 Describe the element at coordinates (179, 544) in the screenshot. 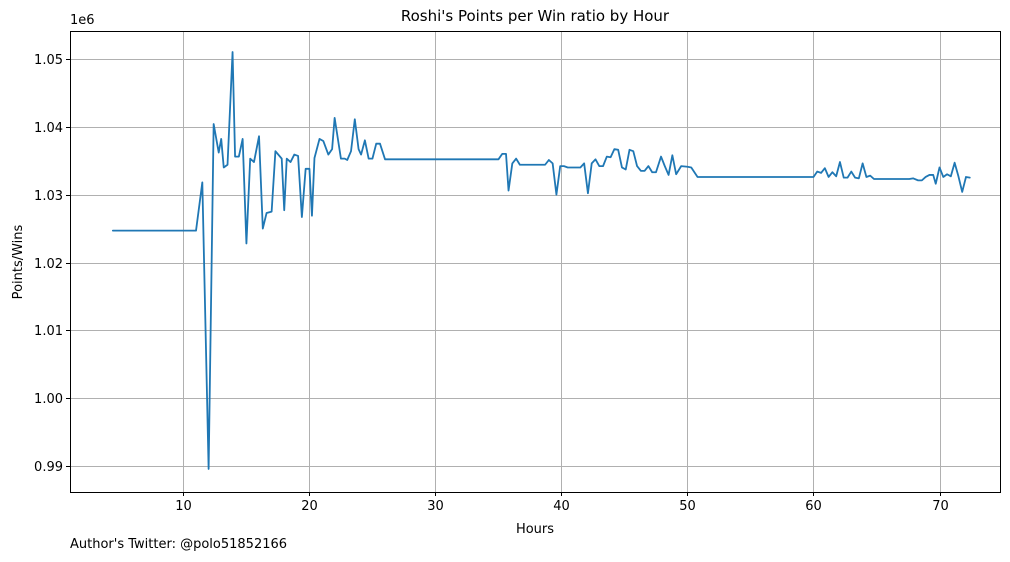

I see `author-note: Author's Twitter: @polo51852166` at that location.